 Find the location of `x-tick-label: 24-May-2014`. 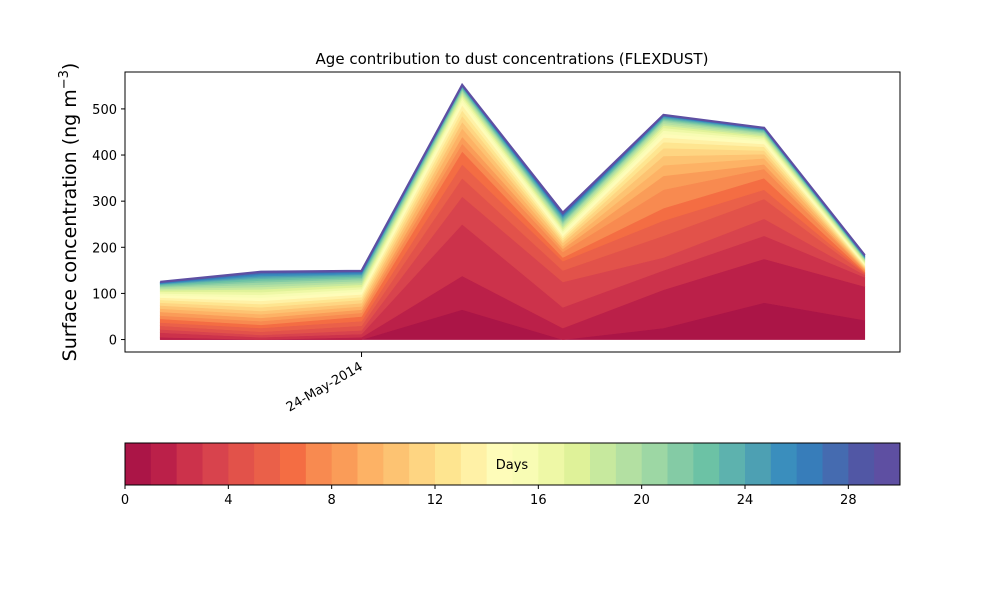

x-tick-label: 24-May-2014 is located at coordinates (325, 387).